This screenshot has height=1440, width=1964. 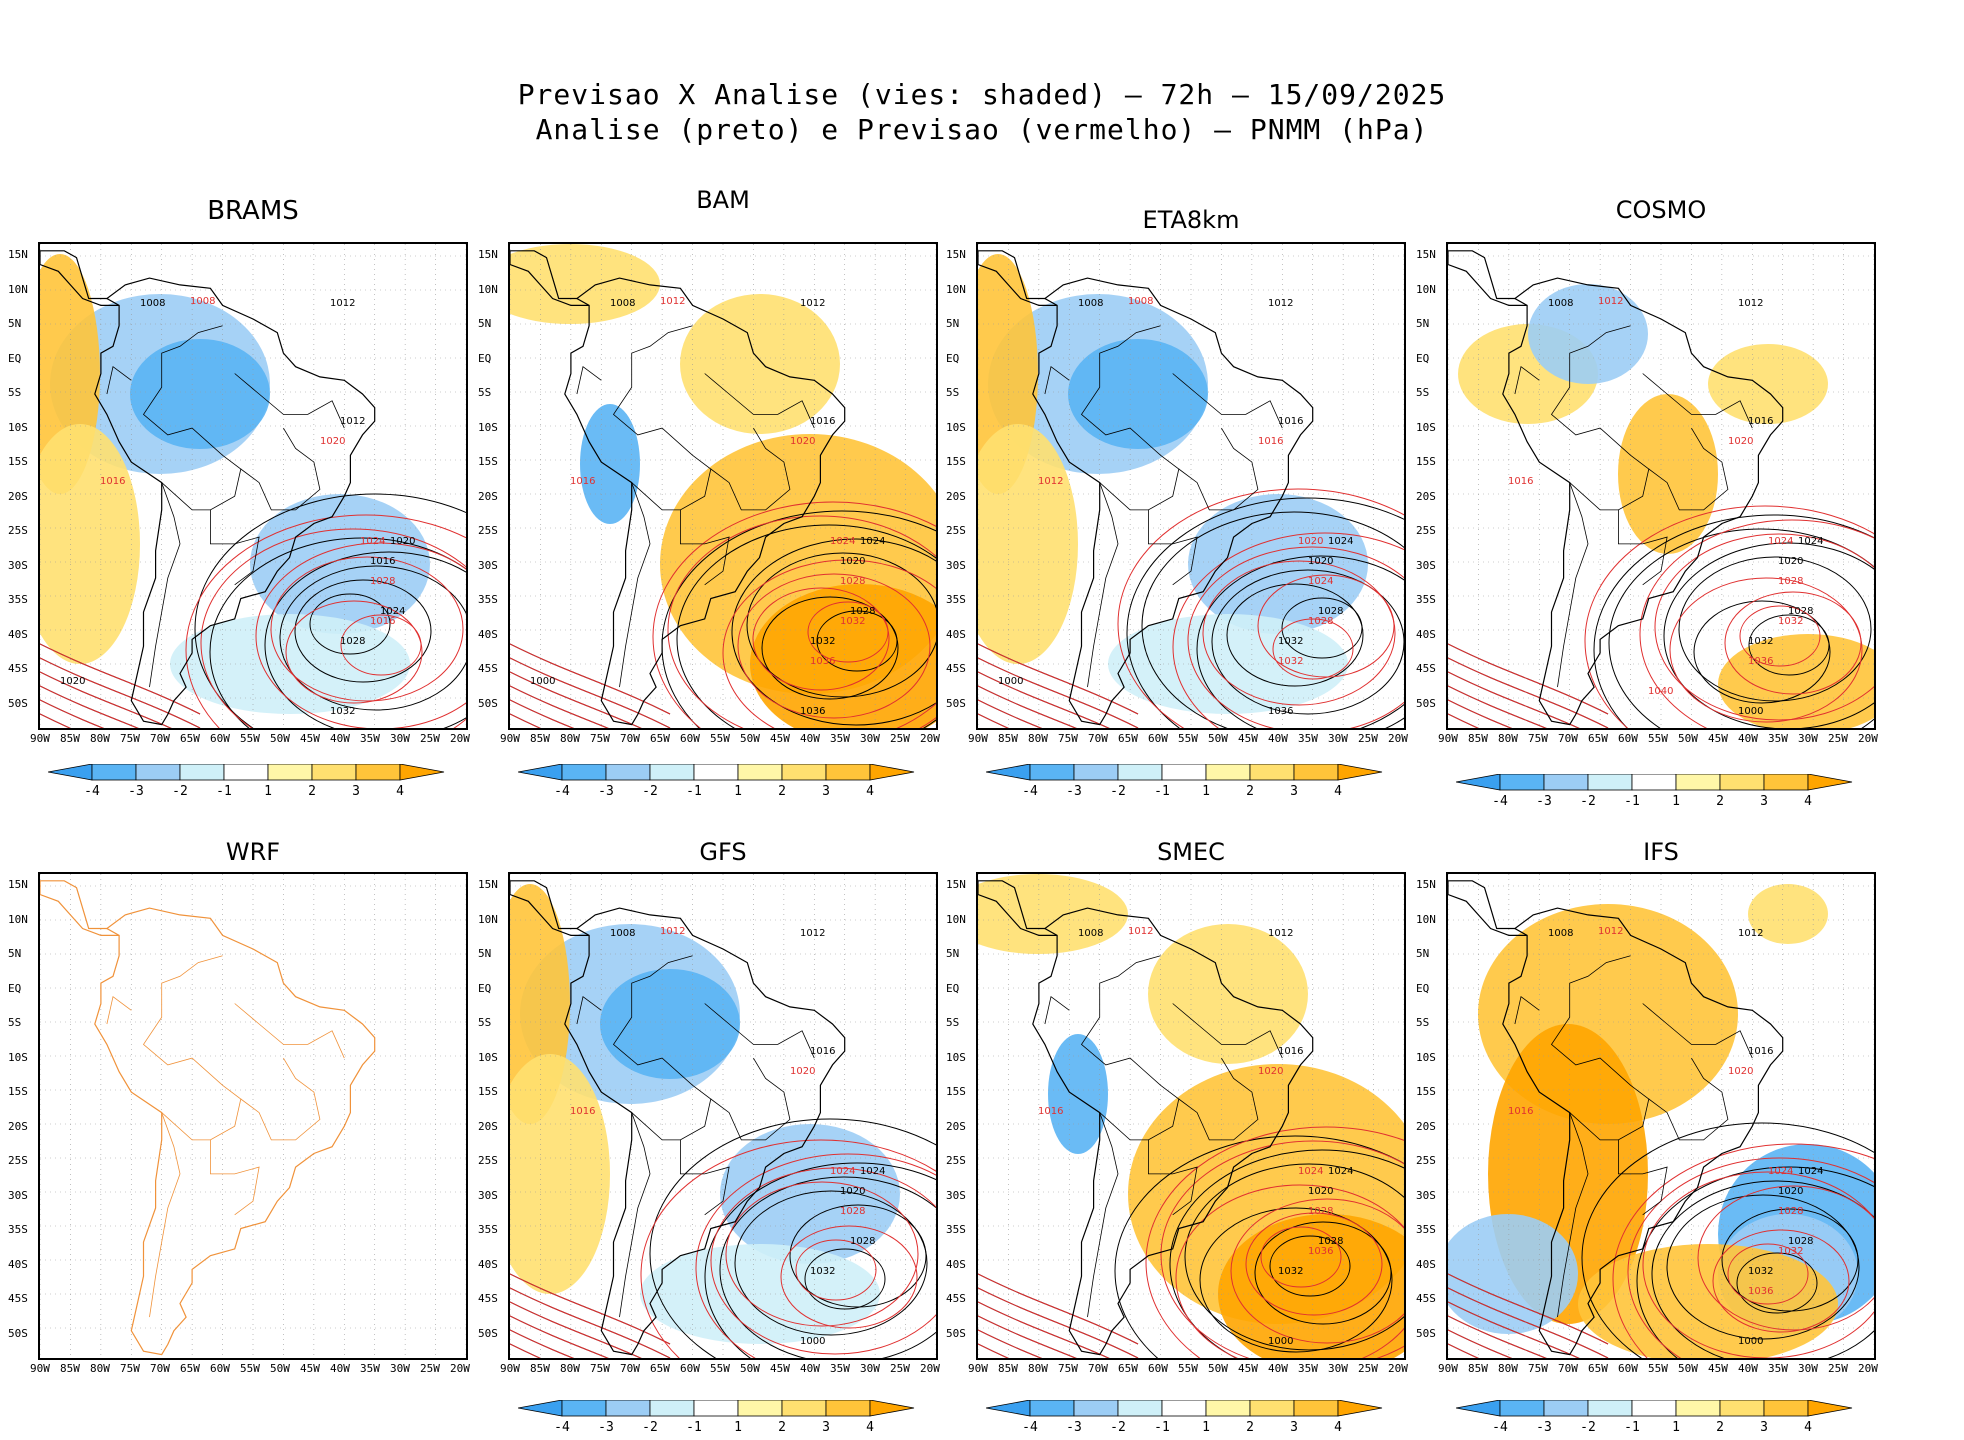 I want to click on lon-tick-label: 30W, so click(x=1808, y=738).